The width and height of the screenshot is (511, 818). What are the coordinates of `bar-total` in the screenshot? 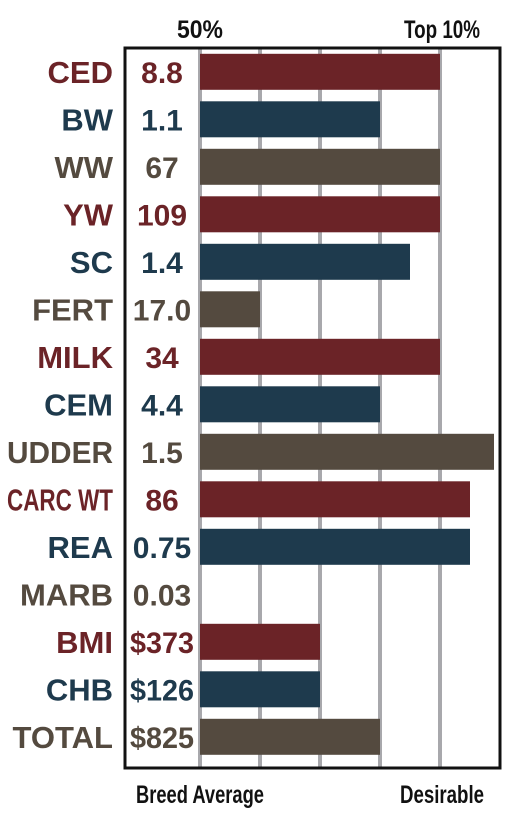 It's located at (290, 736).